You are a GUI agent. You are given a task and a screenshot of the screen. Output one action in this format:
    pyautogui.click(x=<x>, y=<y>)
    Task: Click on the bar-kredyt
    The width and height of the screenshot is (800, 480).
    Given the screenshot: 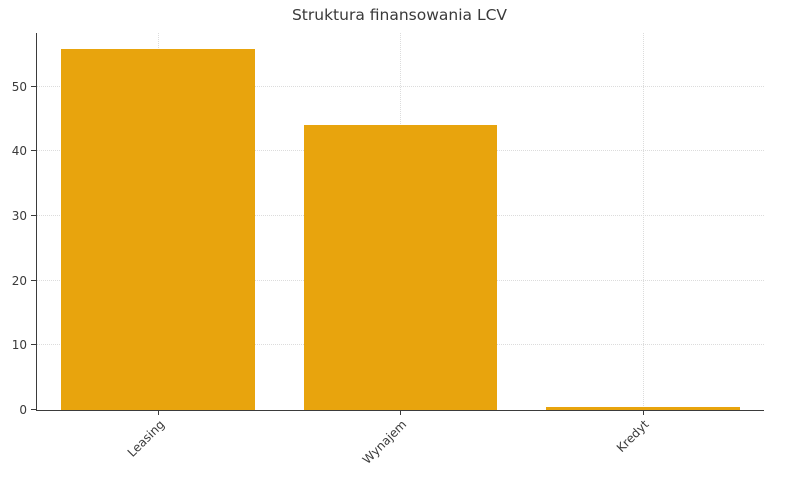 What is the action you would take?
    pyautogui.click(x=642, y=408)
    